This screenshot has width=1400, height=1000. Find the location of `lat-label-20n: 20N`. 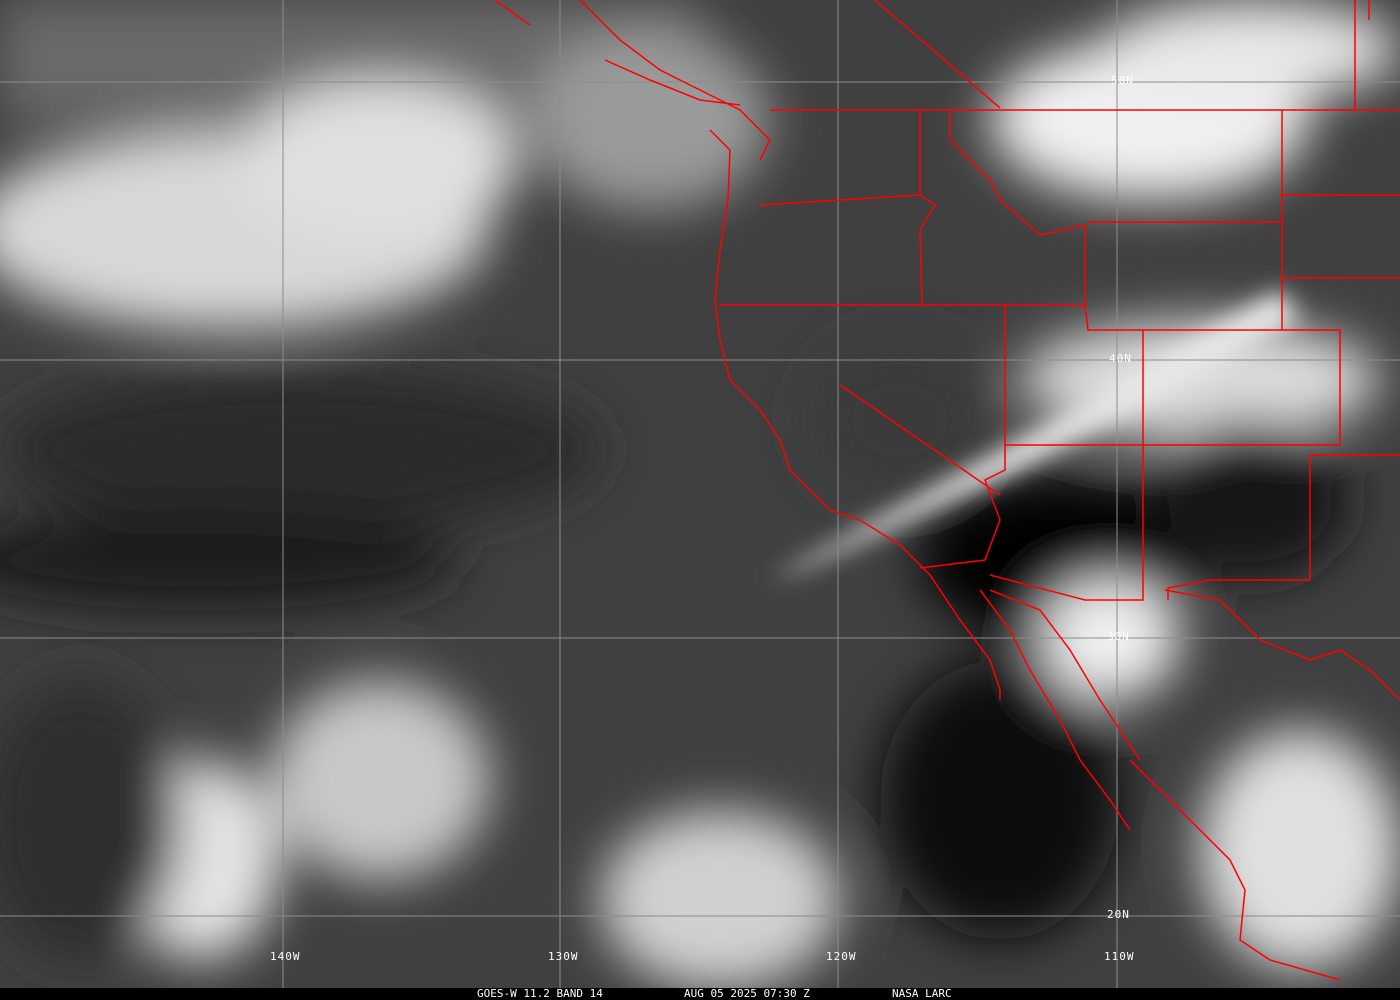

lat-label-20n: 20N is located at coordinates (1118, 914).